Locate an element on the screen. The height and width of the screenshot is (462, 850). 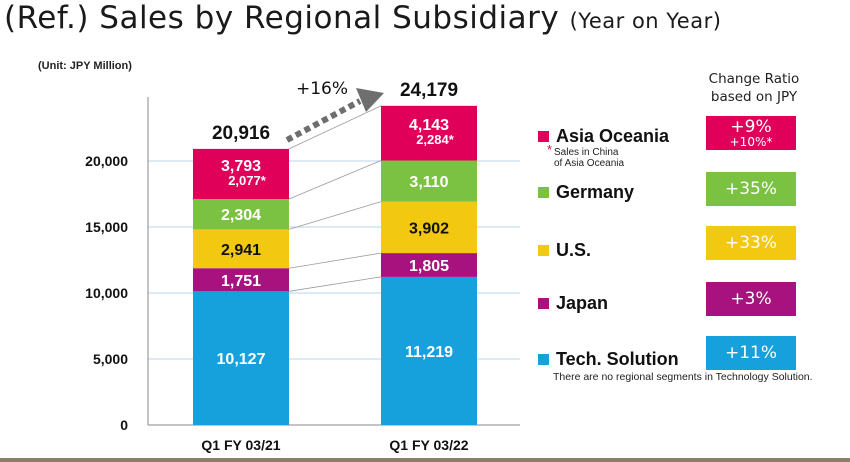
ratio-sub-value: +10%* is located at coordinates (751, 141).